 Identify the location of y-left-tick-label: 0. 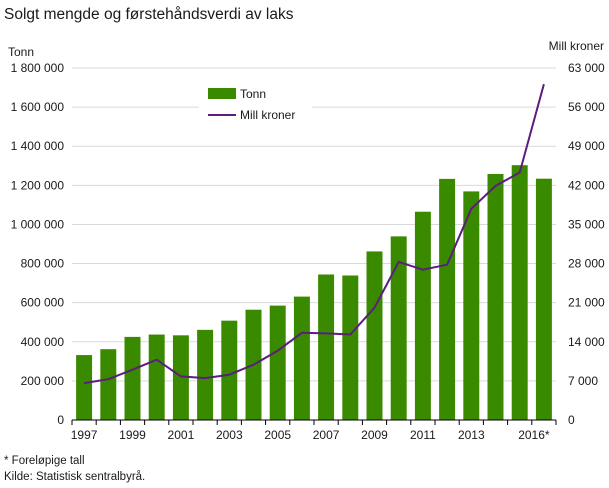
(60, 420).